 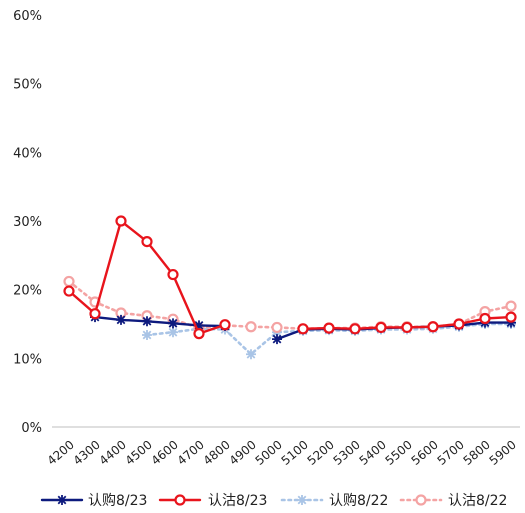 I want to click on x-tick-label: 5900, so click(x=503, y=453).